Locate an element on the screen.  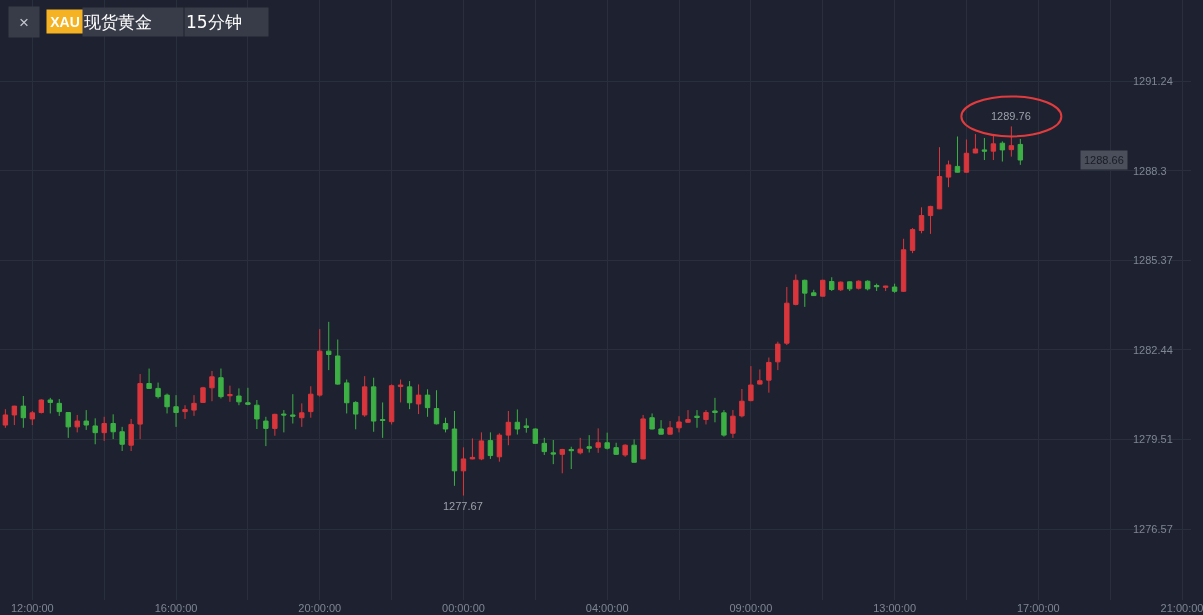
x-tick-label: 16:00:00 is located at coordinates (176, 608).